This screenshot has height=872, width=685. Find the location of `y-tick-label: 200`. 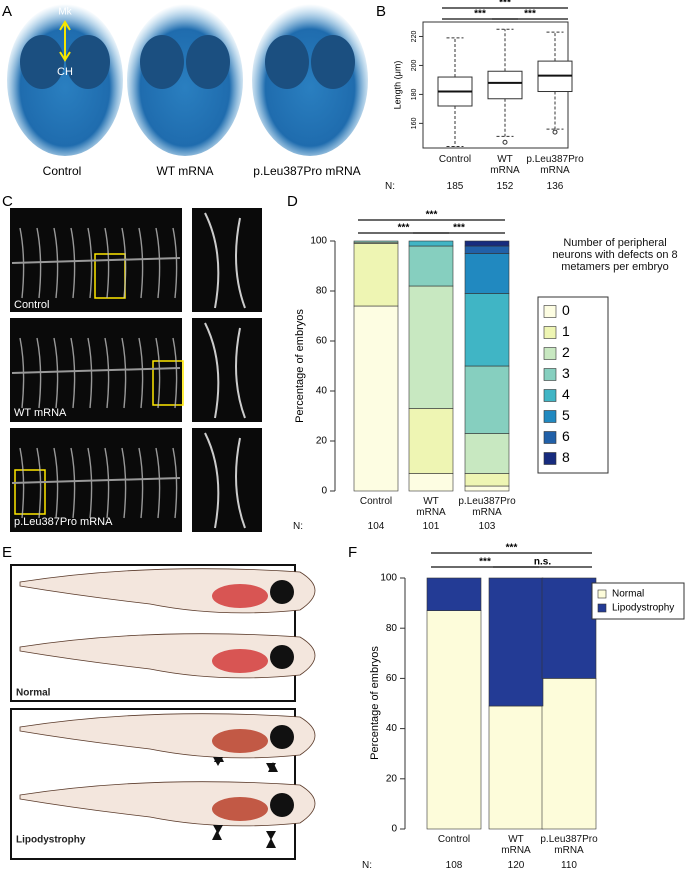

y-tick-label: 200 is located at coordinates (414, 66).